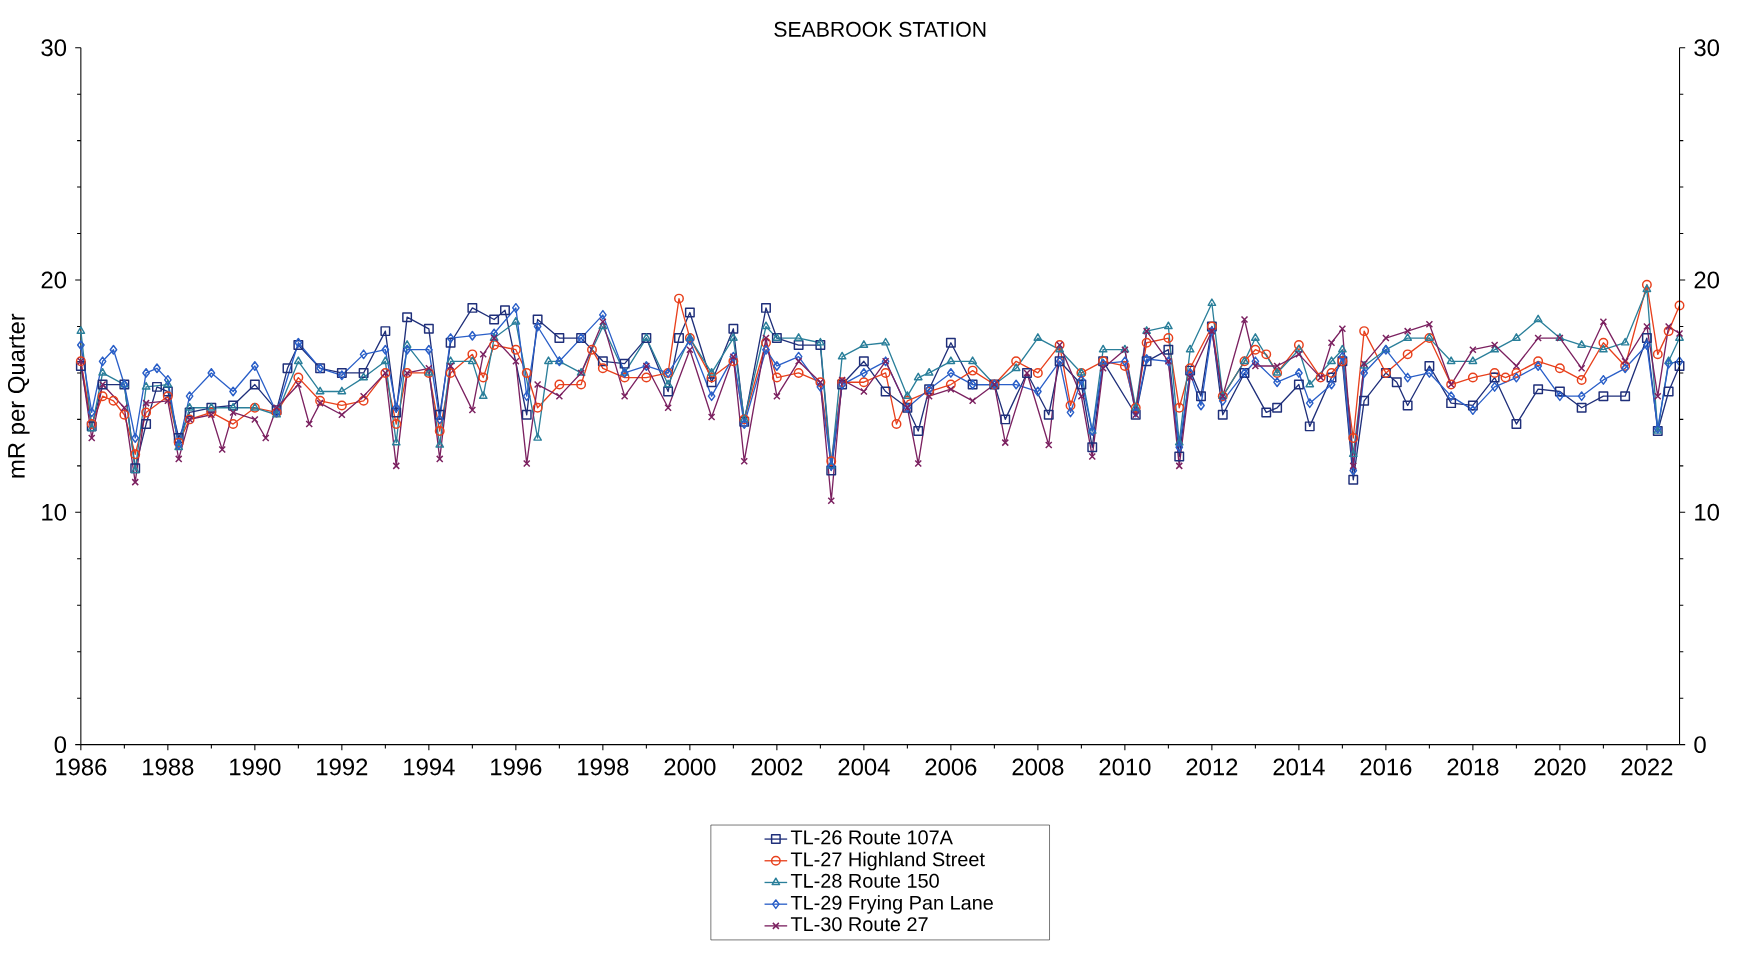  I want to click on x-tick-label: 2012, so click(1212, 767).